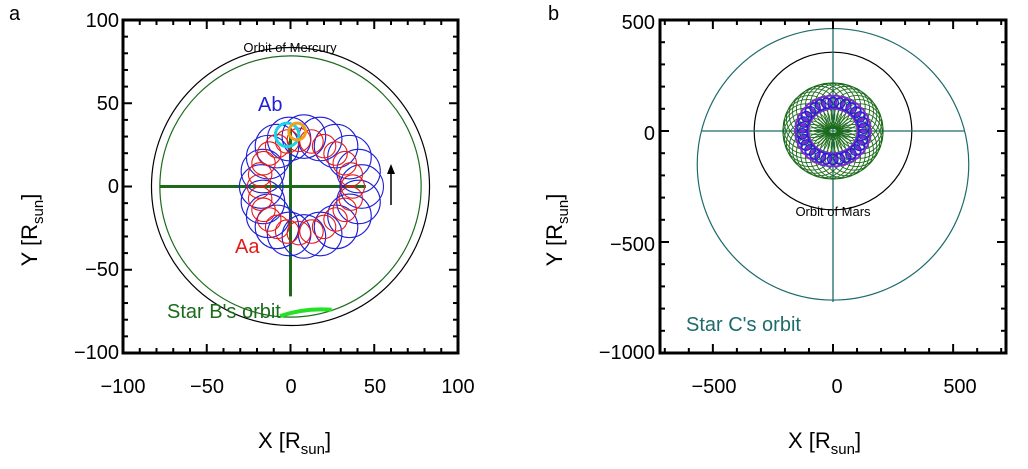 The height and width of the screenshot is (469, 1028). What do you see at coordinates (290, 47) in the screenshot?
I see `mercury-orbit-label: Orbit of Mercury` at bounding box center [290, 47].